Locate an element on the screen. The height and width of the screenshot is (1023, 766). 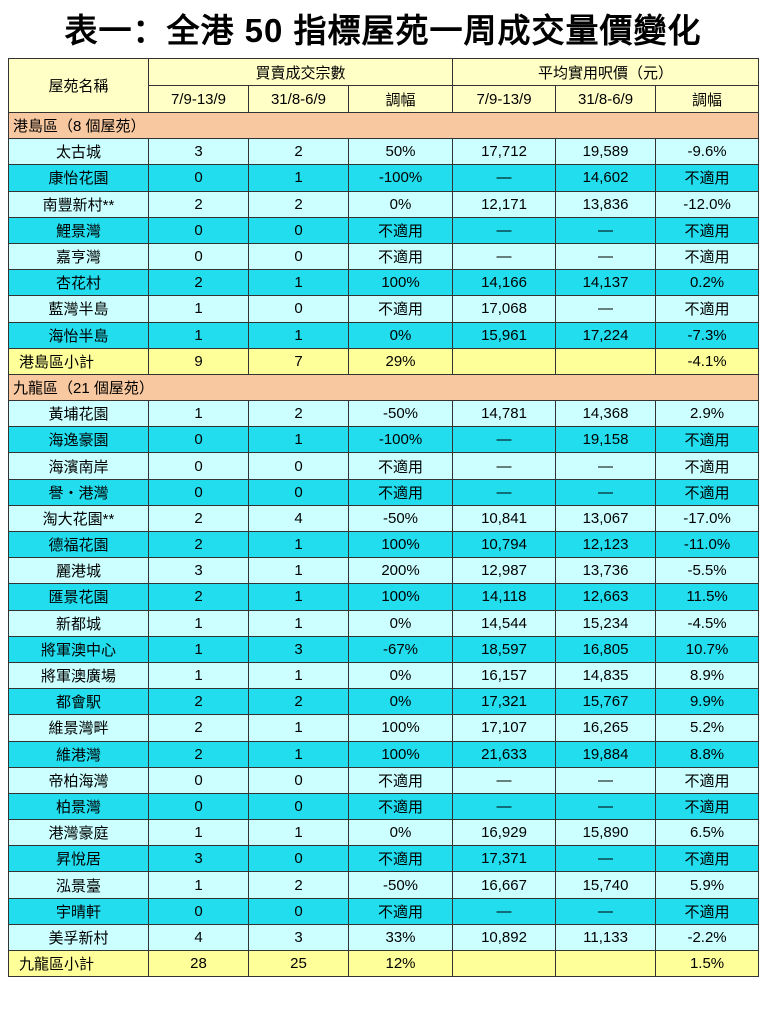
value-cell: 16,265 is located at coordinates (606, 728).